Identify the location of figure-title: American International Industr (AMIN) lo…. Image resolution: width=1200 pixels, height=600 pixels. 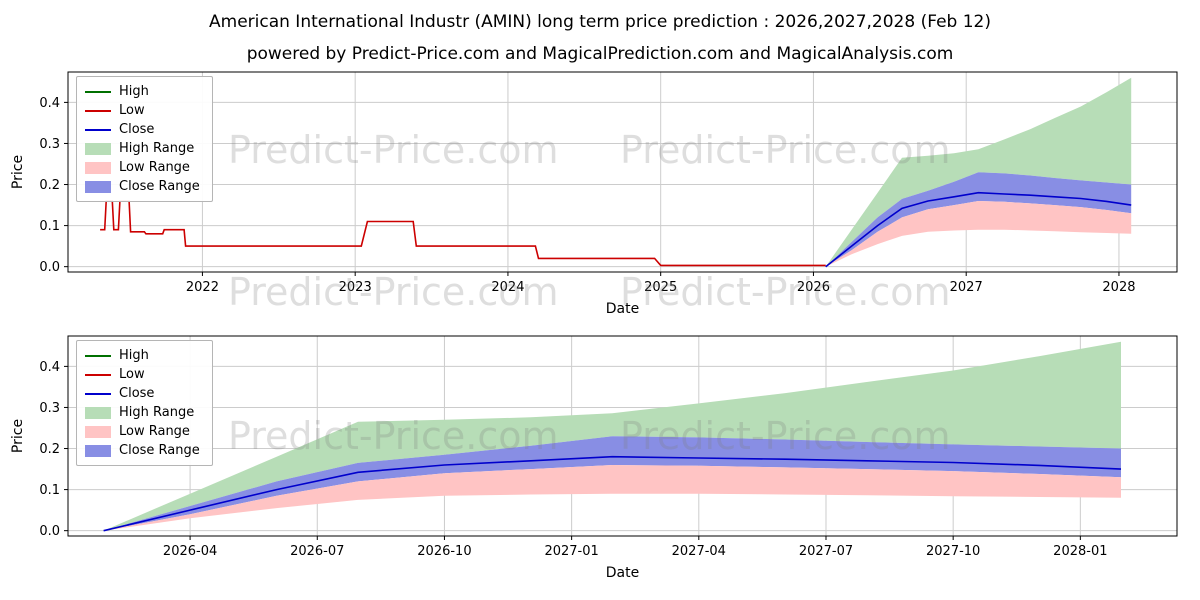
(600, 22).